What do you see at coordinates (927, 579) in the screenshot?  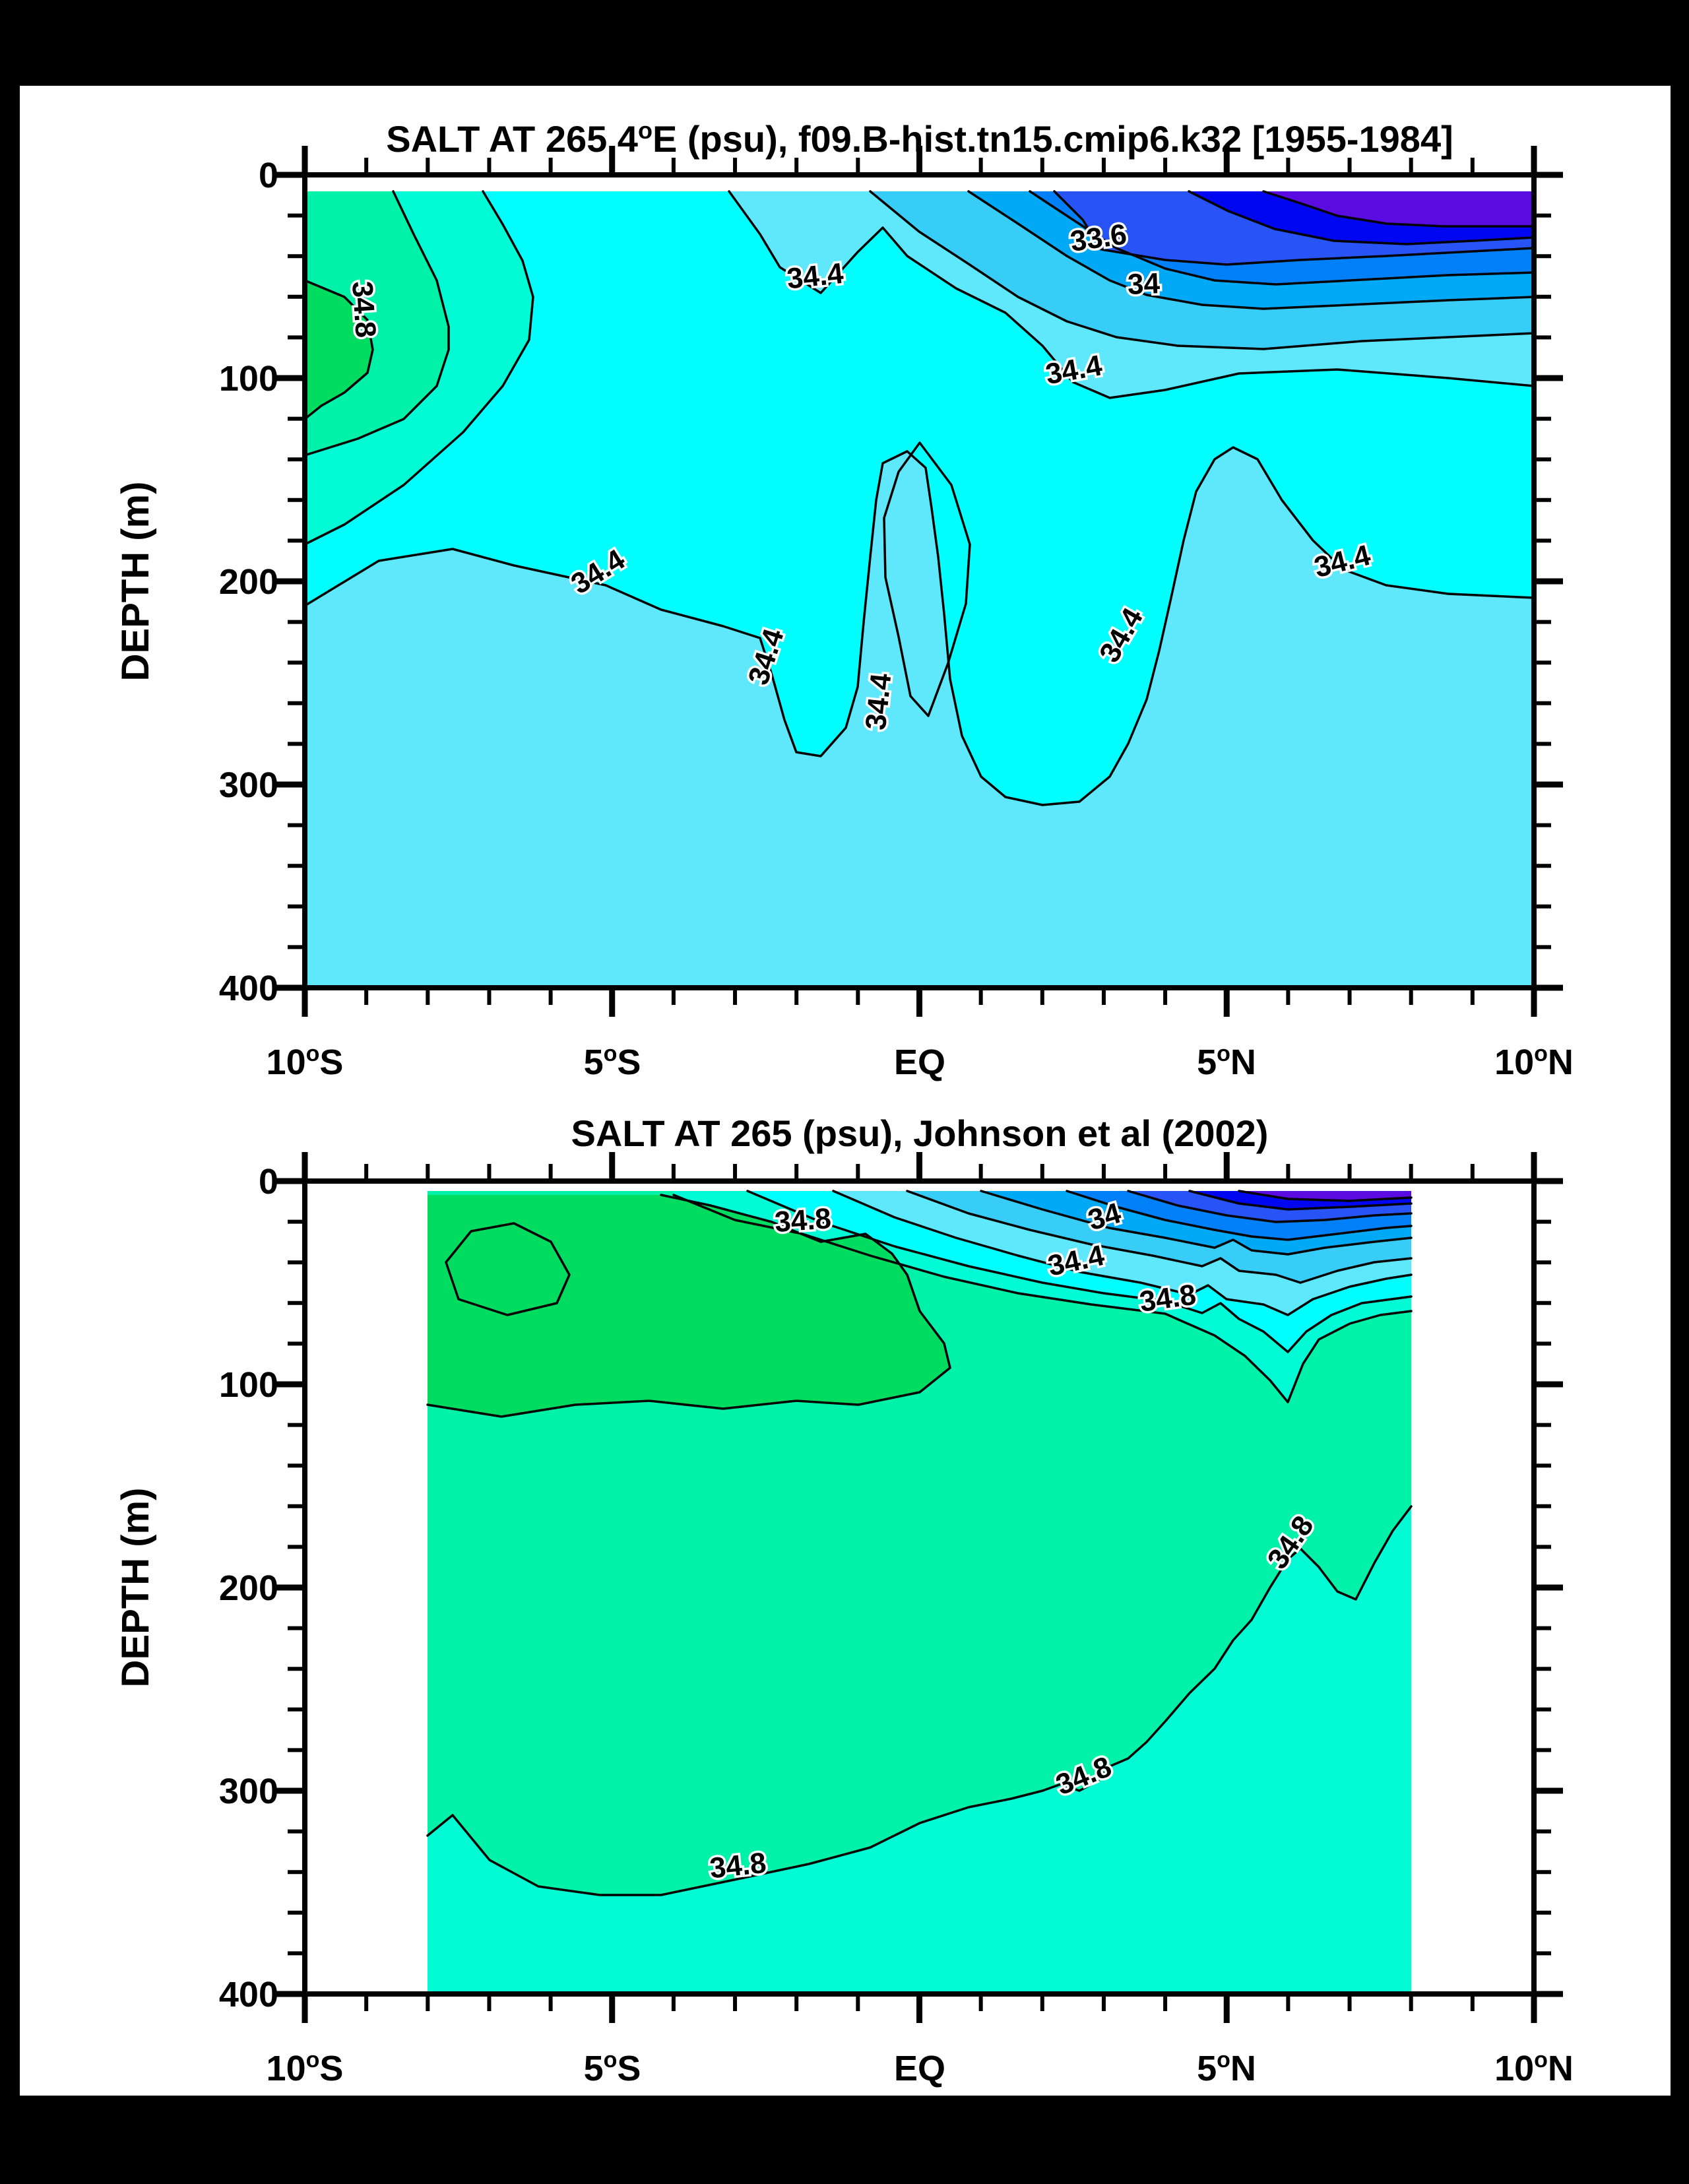 I see `band-island-34p2-34p4` at bounding box center [927, 579].